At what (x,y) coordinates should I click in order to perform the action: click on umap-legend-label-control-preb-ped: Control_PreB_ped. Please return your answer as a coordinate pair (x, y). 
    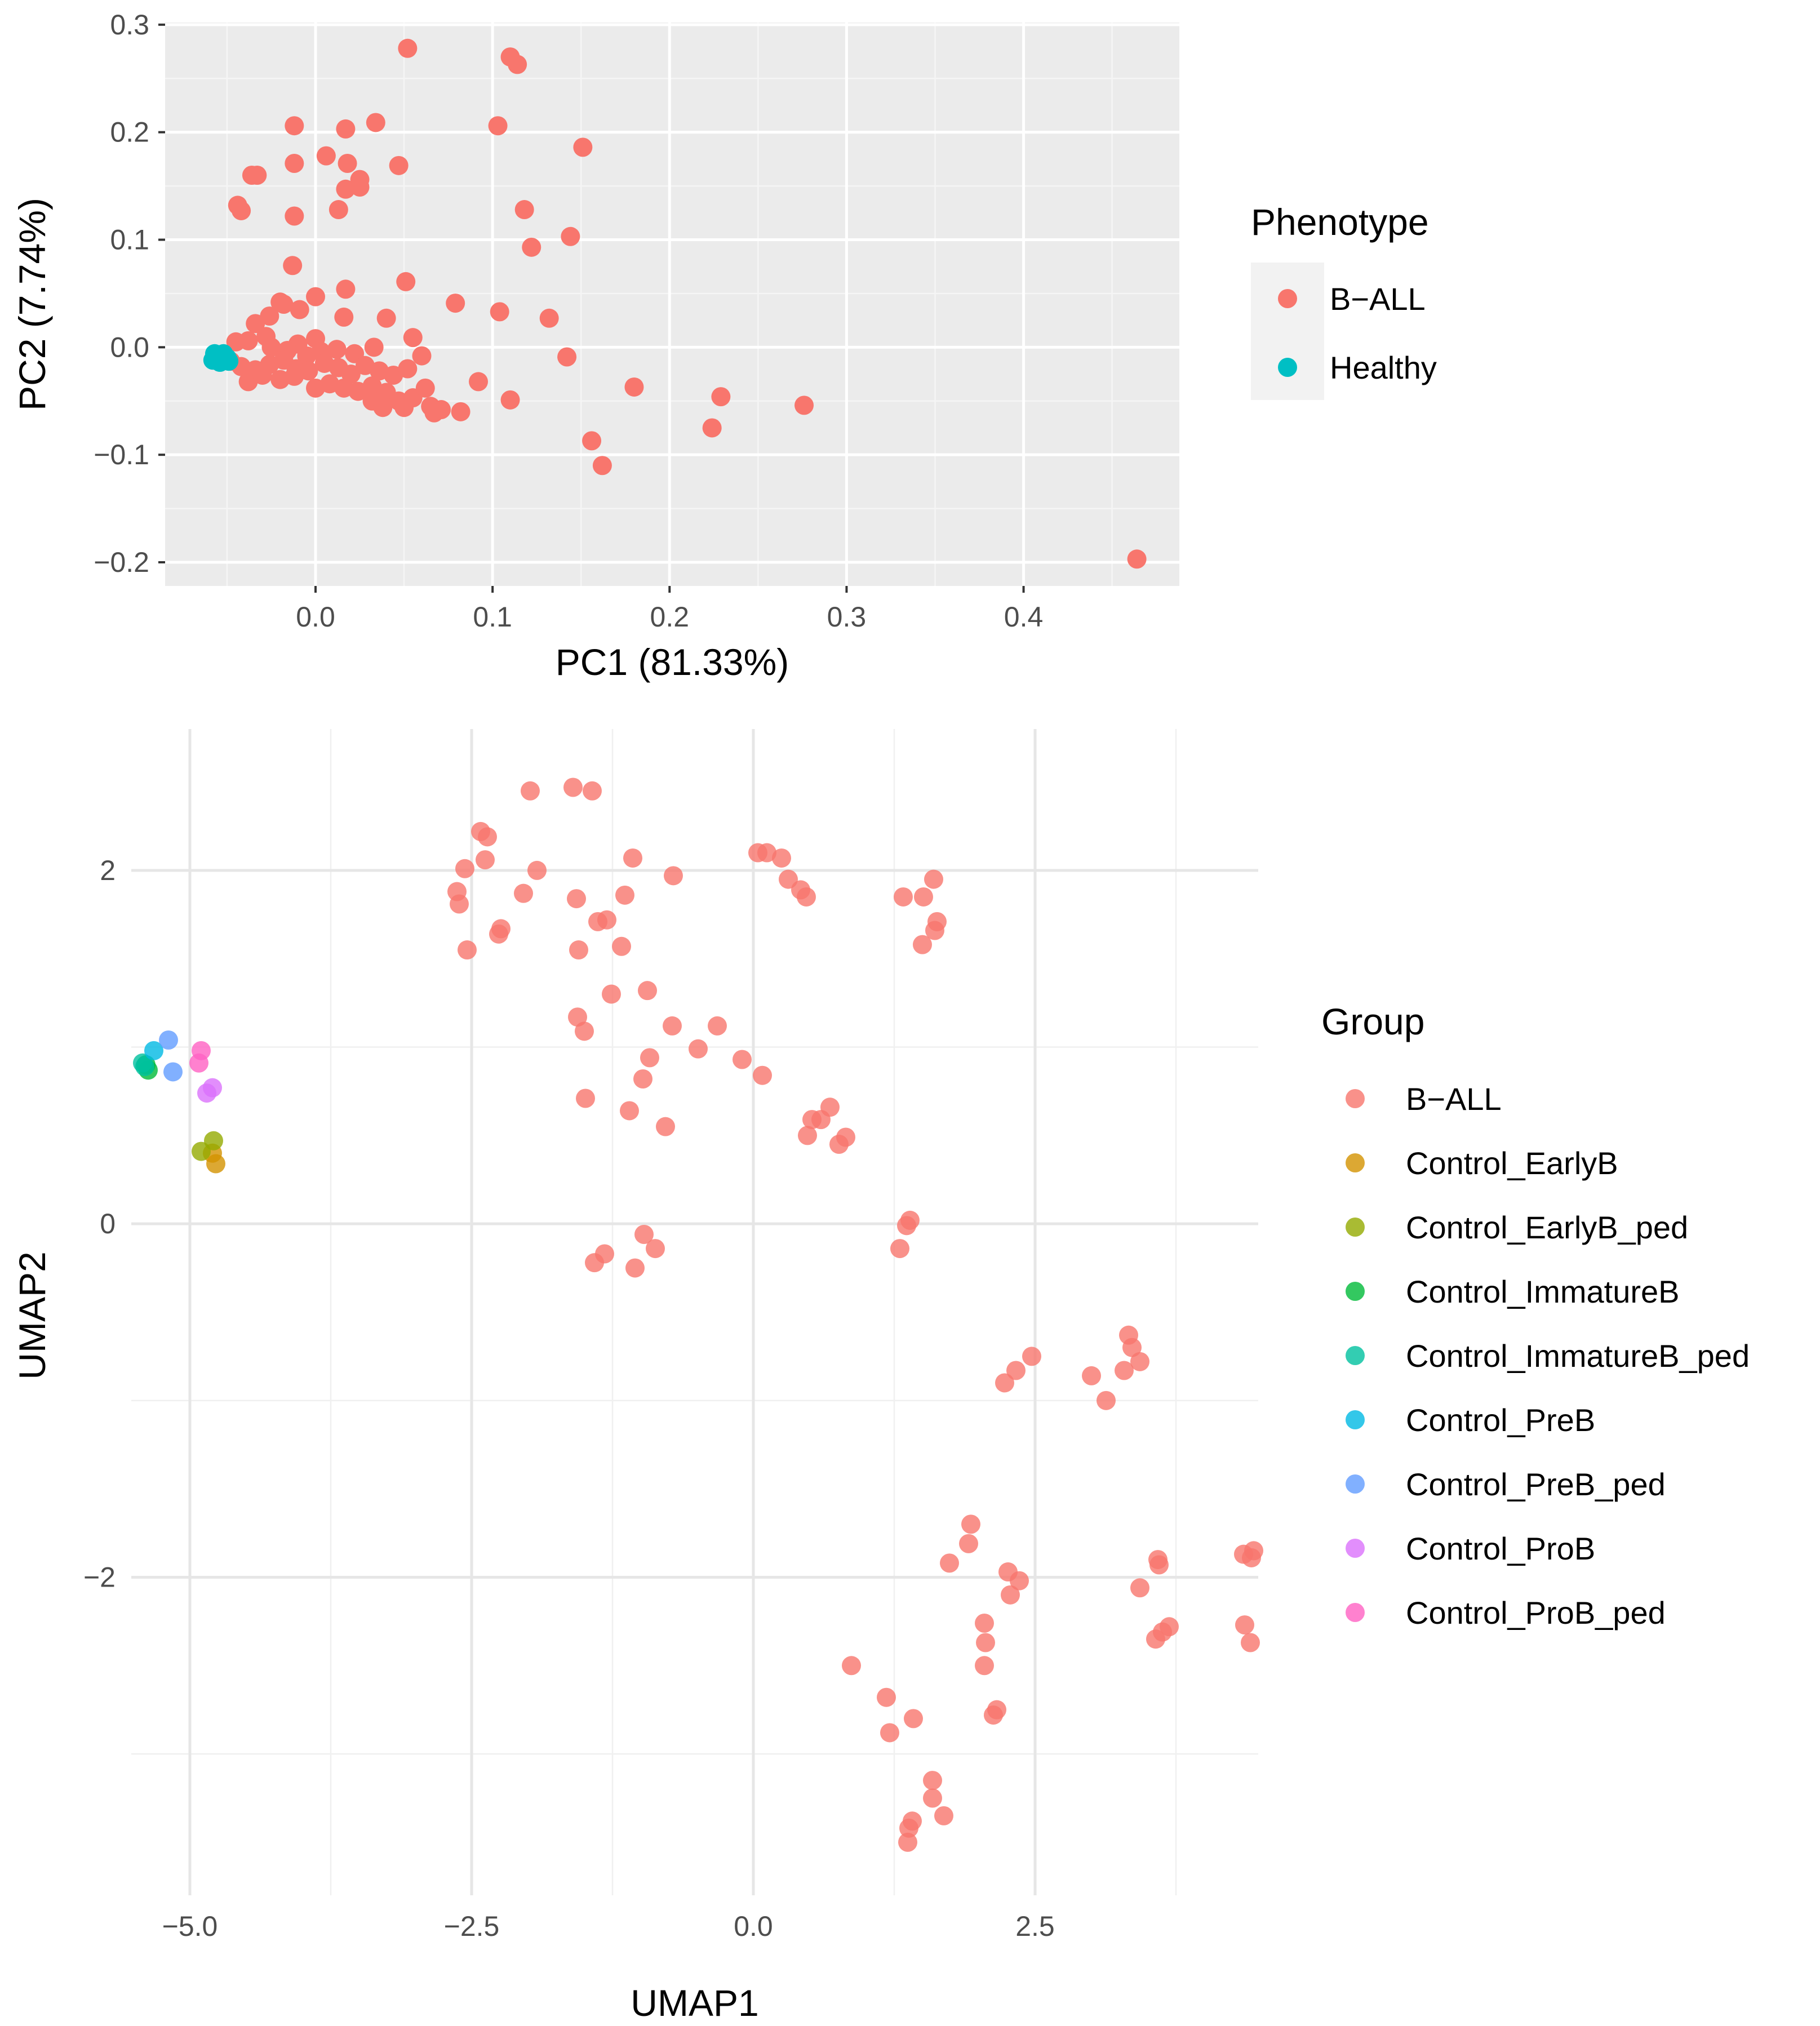
    Looking at the image, I should click on (1536, 1484).